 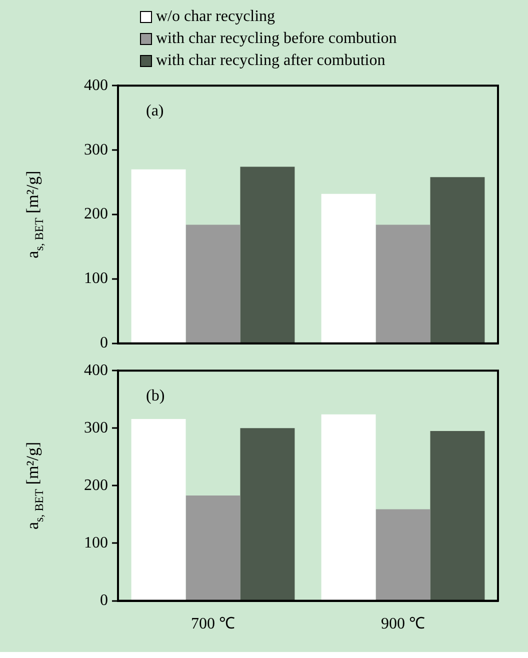 I want to click on legend-label: with char recycling after combution, so click(x=271, y=61).